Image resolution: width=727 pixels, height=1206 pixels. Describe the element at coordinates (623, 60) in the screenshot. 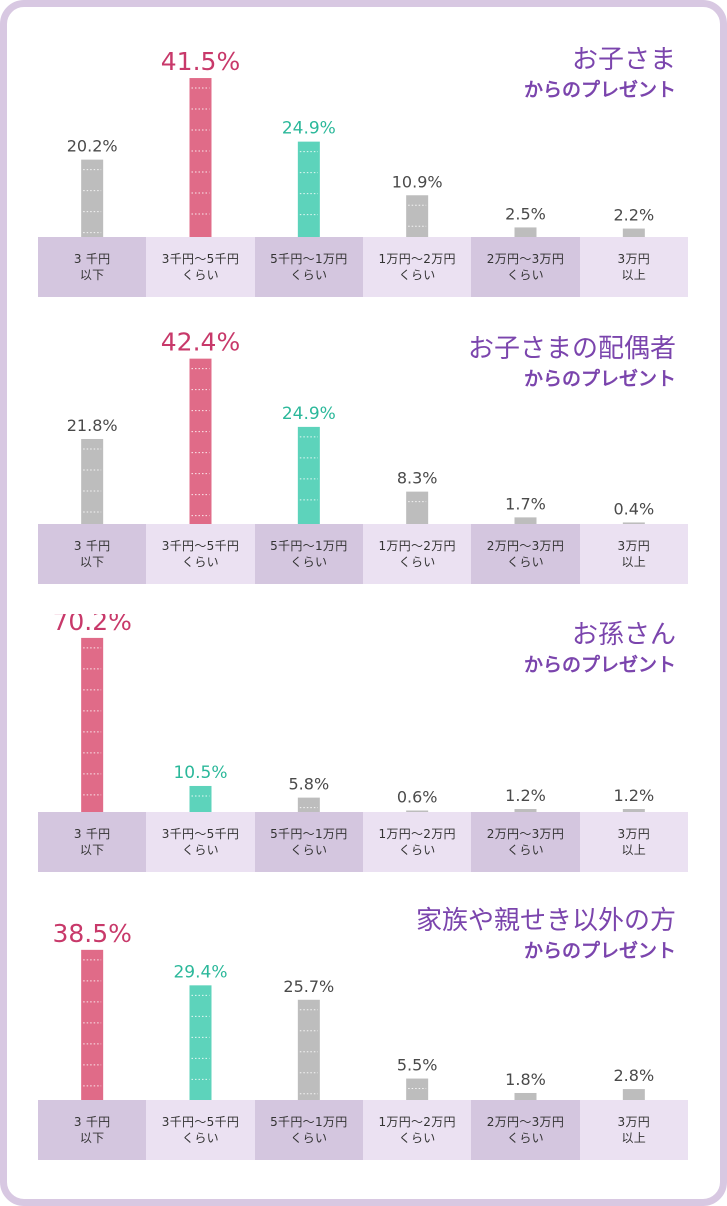

I see `panel-title: お子さま` at that location.